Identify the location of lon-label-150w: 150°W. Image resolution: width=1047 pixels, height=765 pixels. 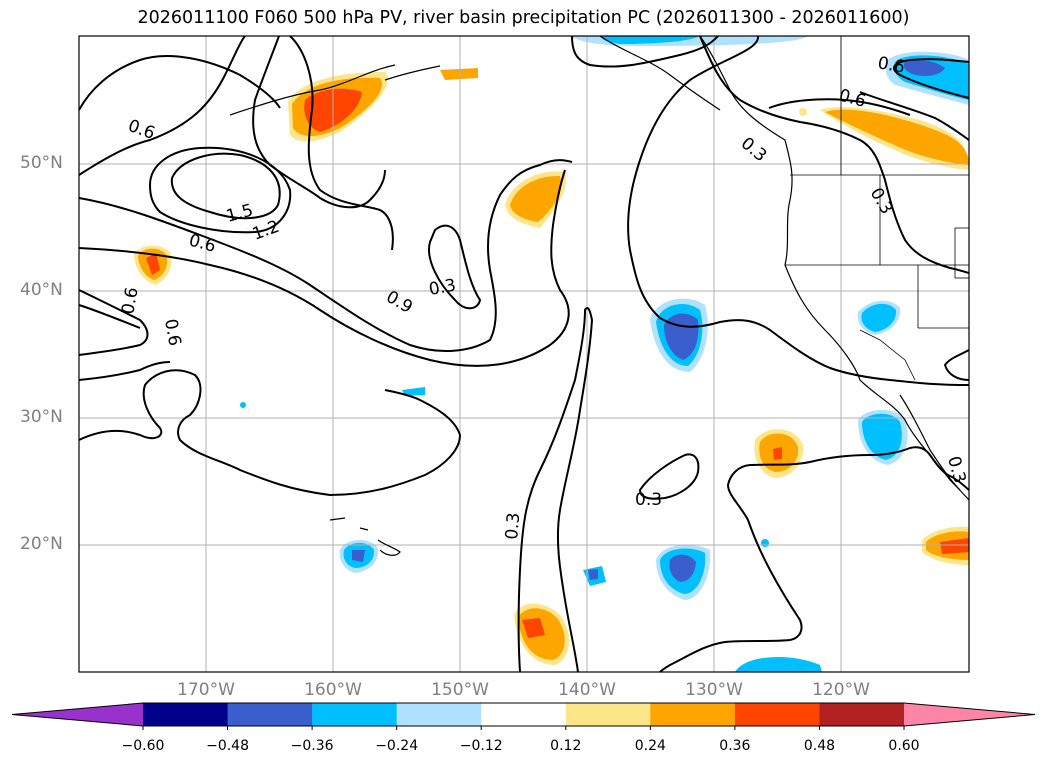
(460, 690).